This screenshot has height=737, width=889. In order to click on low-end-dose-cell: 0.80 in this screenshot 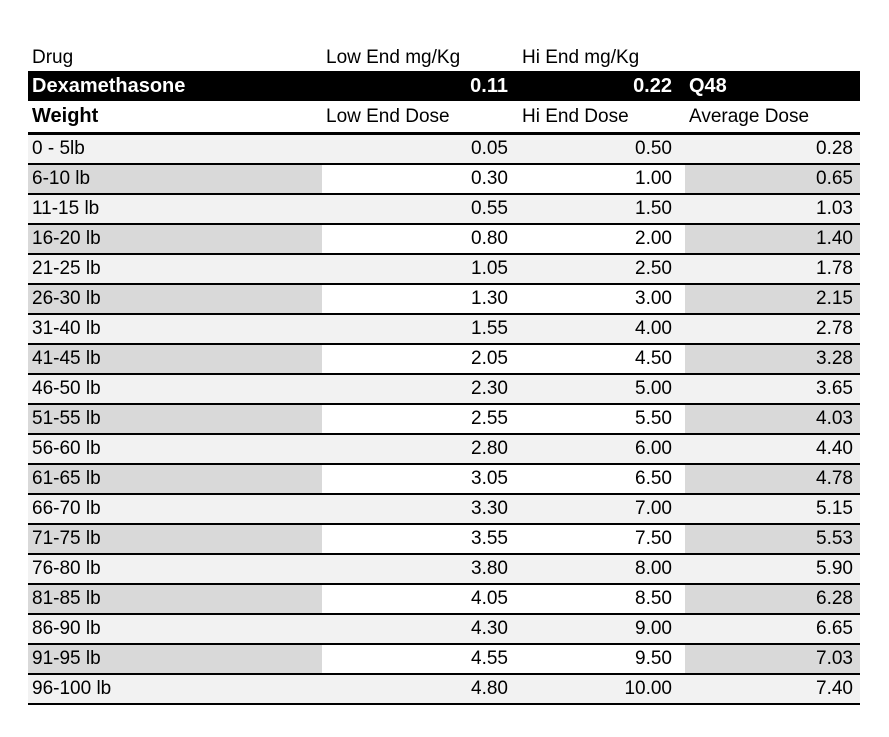, I will do `click(420, 239)`.